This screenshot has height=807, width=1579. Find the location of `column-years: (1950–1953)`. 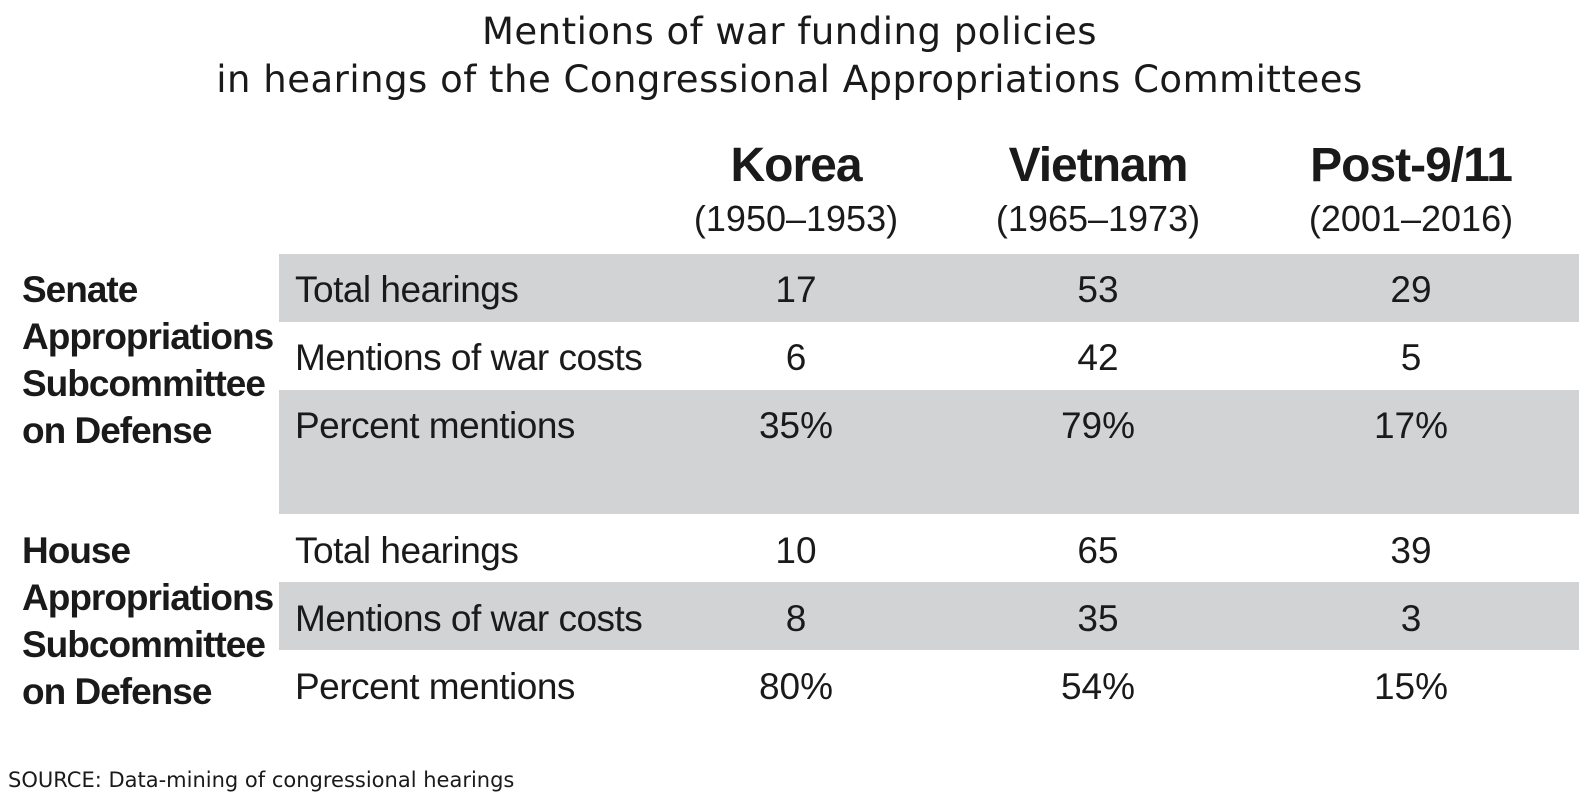

column-years: (1950–1953) is located at coordinates (796, 218).